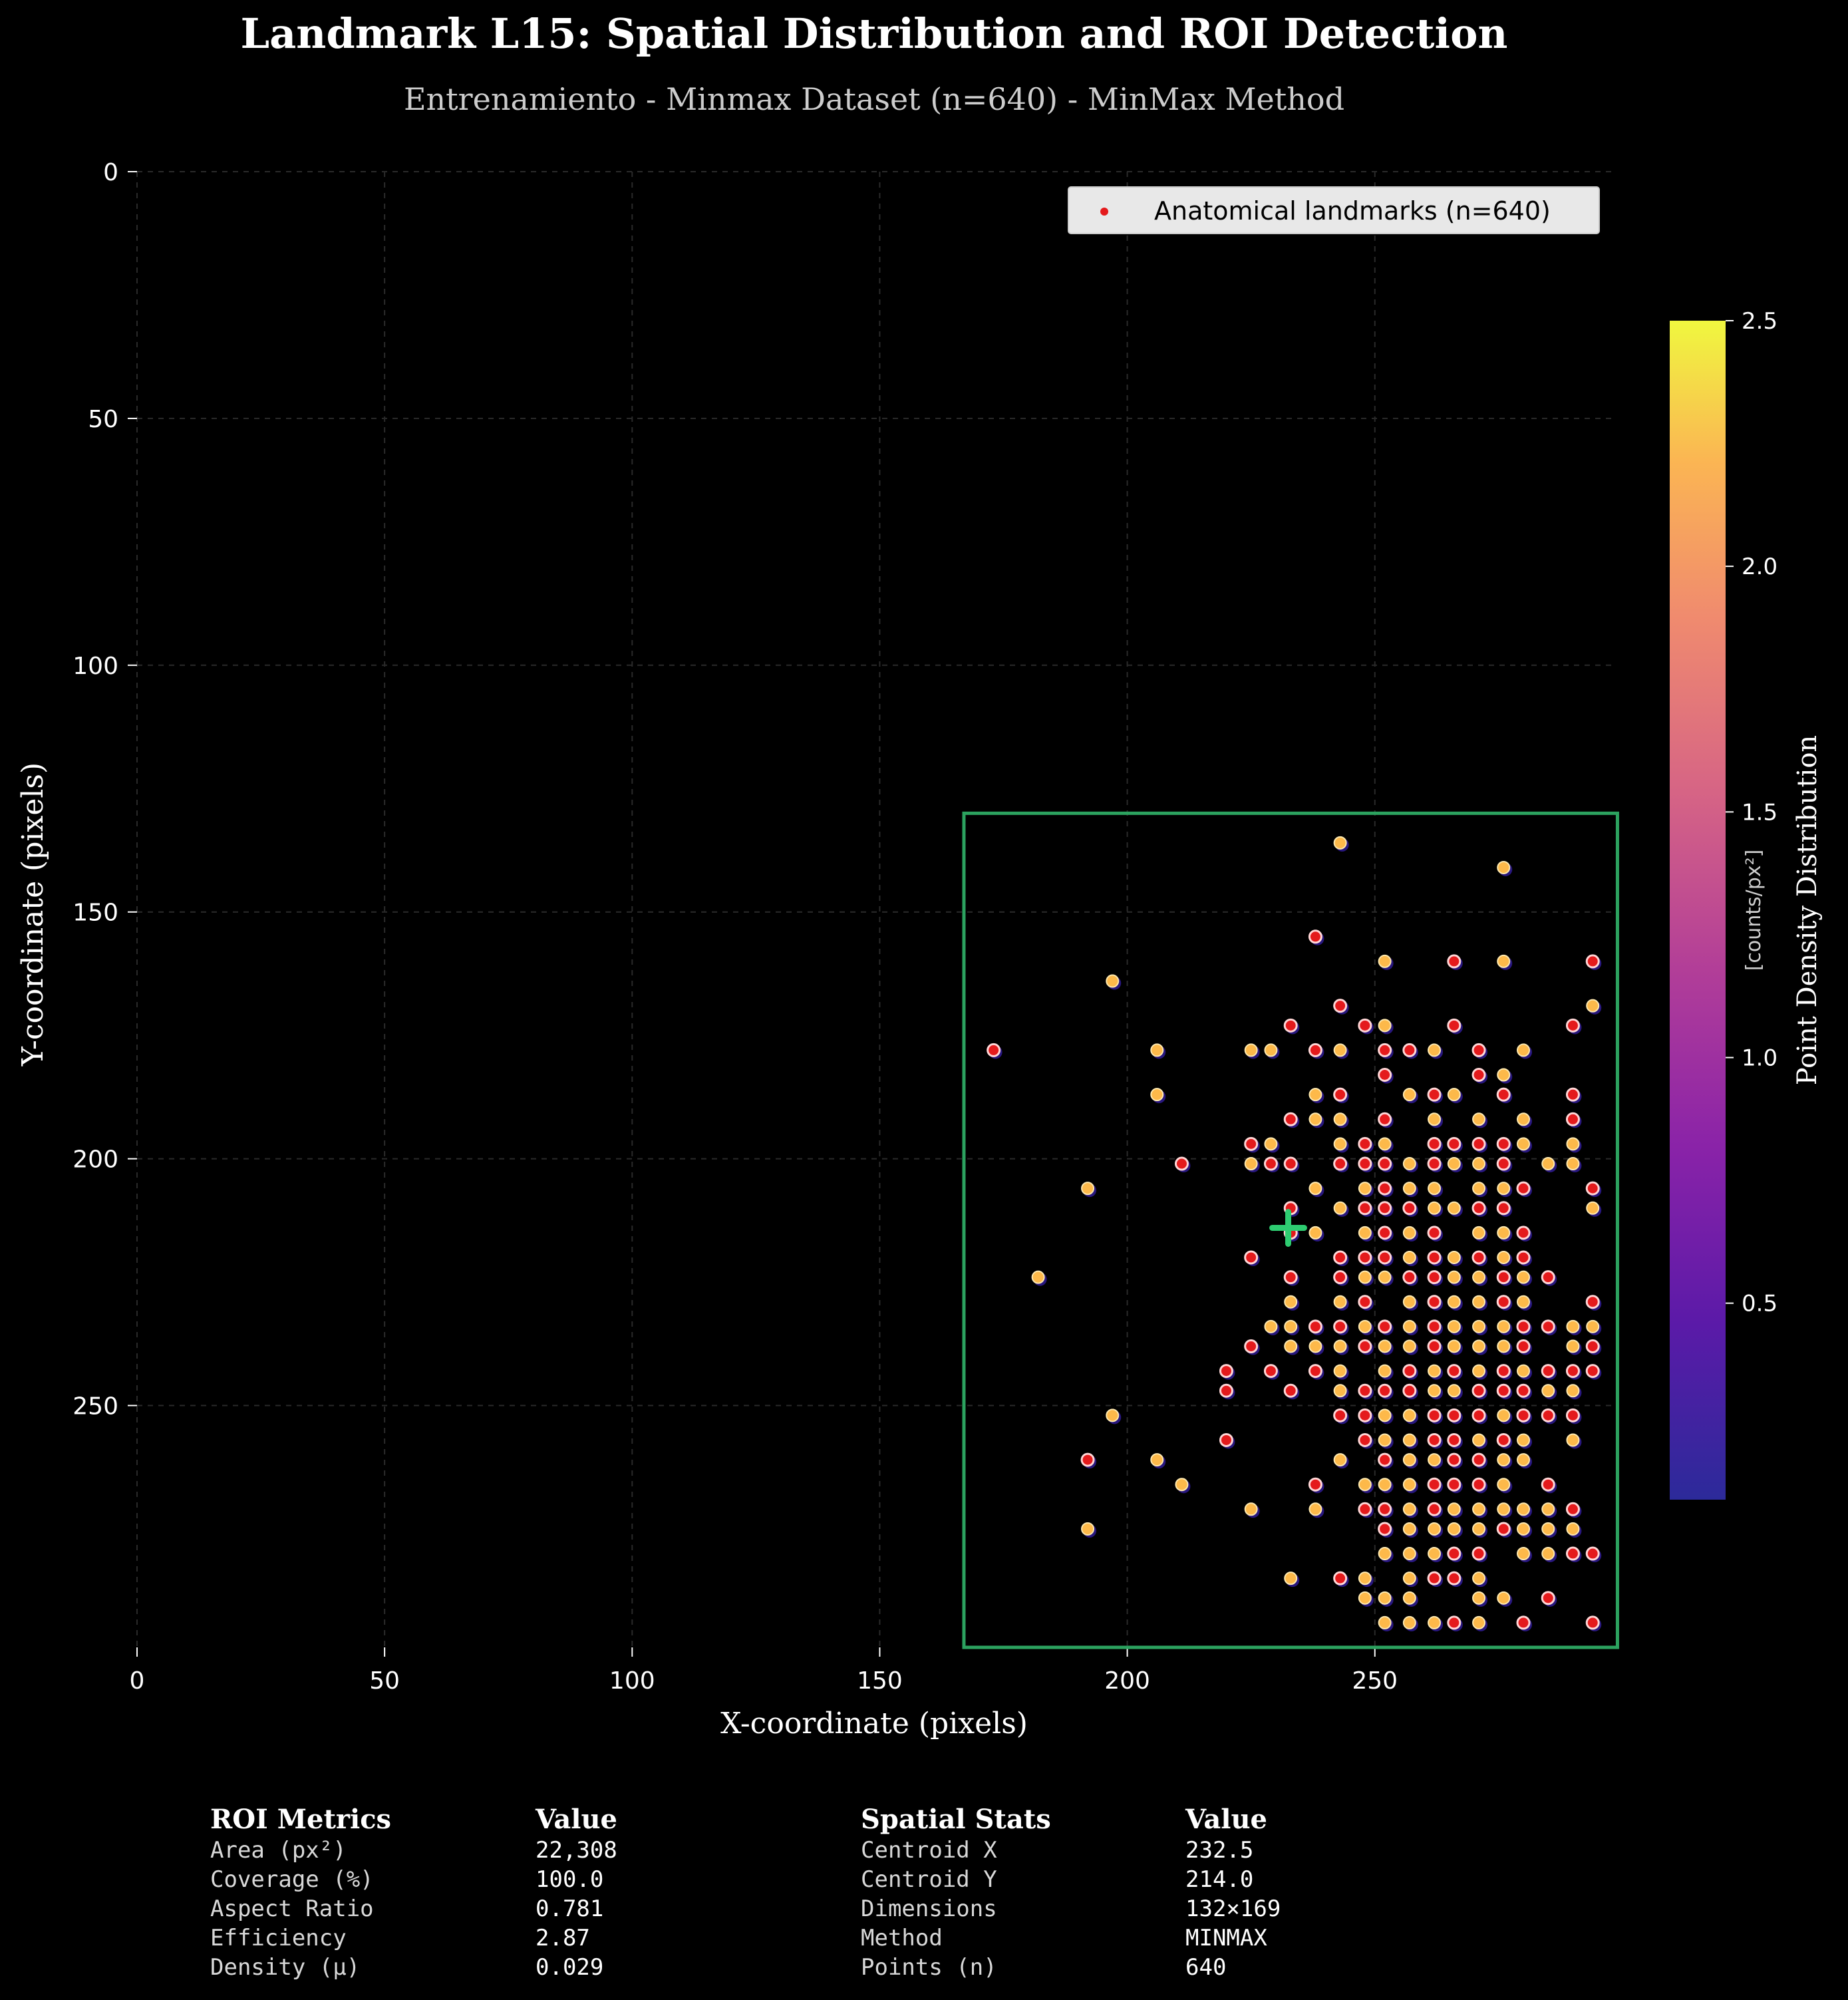 Image resolution: width=1848 pixels, height=2000 pixels. Describe the element at coordinates (103, 419) in the screenshot. I see `y-tick-label: 50` at that location.